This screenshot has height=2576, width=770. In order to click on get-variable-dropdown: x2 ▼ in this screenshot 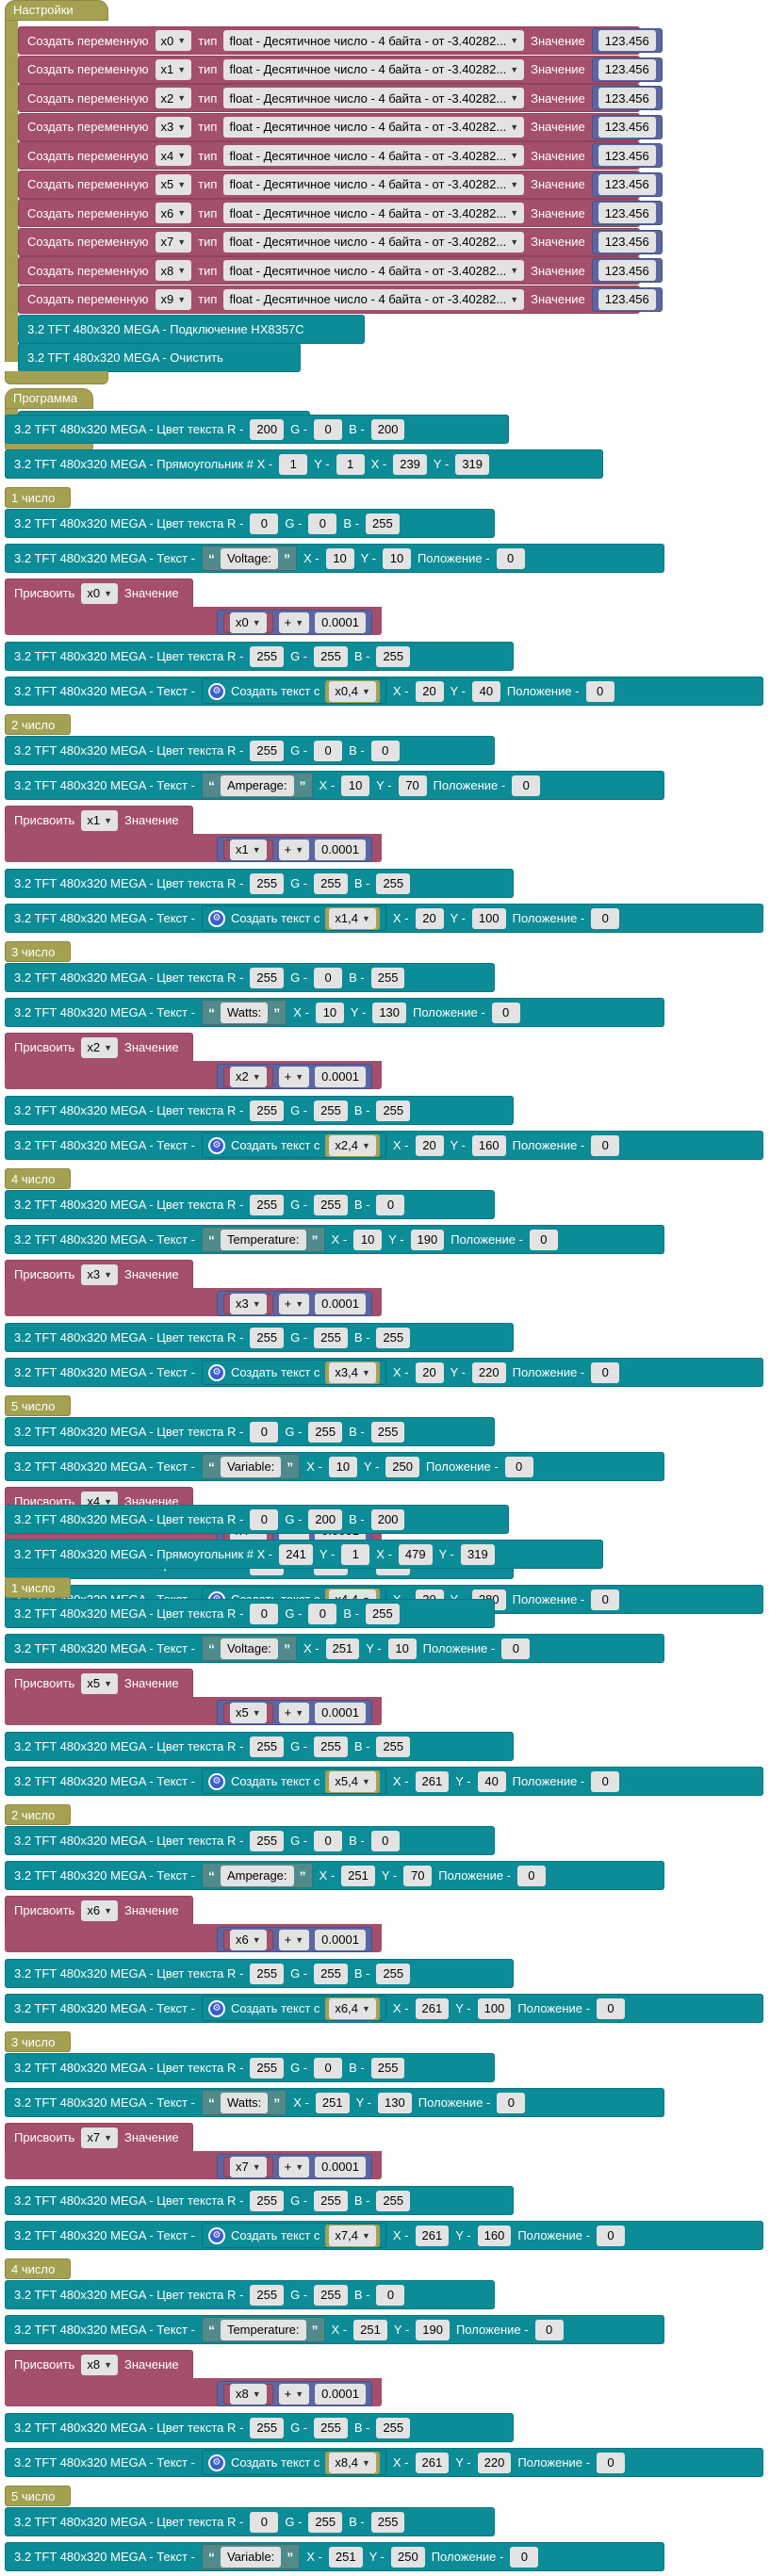, I will do `click(249, 1076)`.